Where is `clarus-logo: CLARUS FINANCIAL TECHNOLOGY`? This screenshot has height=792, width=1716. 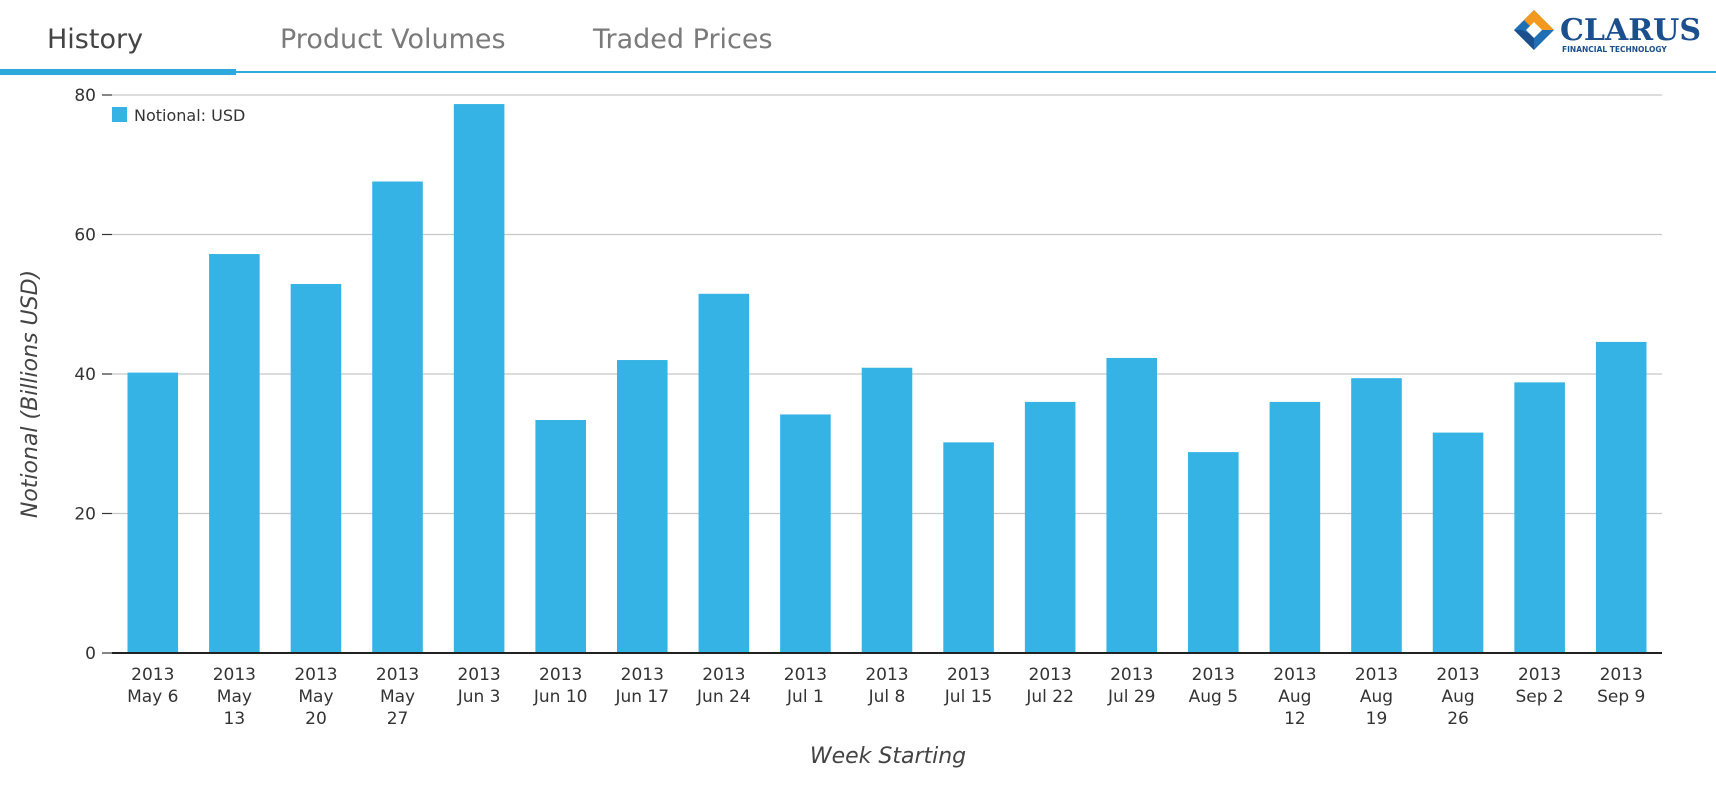
clarus-logo: CLARUS FINANCIAL TECHNOLOGY is located at coordinates (1607, 32).